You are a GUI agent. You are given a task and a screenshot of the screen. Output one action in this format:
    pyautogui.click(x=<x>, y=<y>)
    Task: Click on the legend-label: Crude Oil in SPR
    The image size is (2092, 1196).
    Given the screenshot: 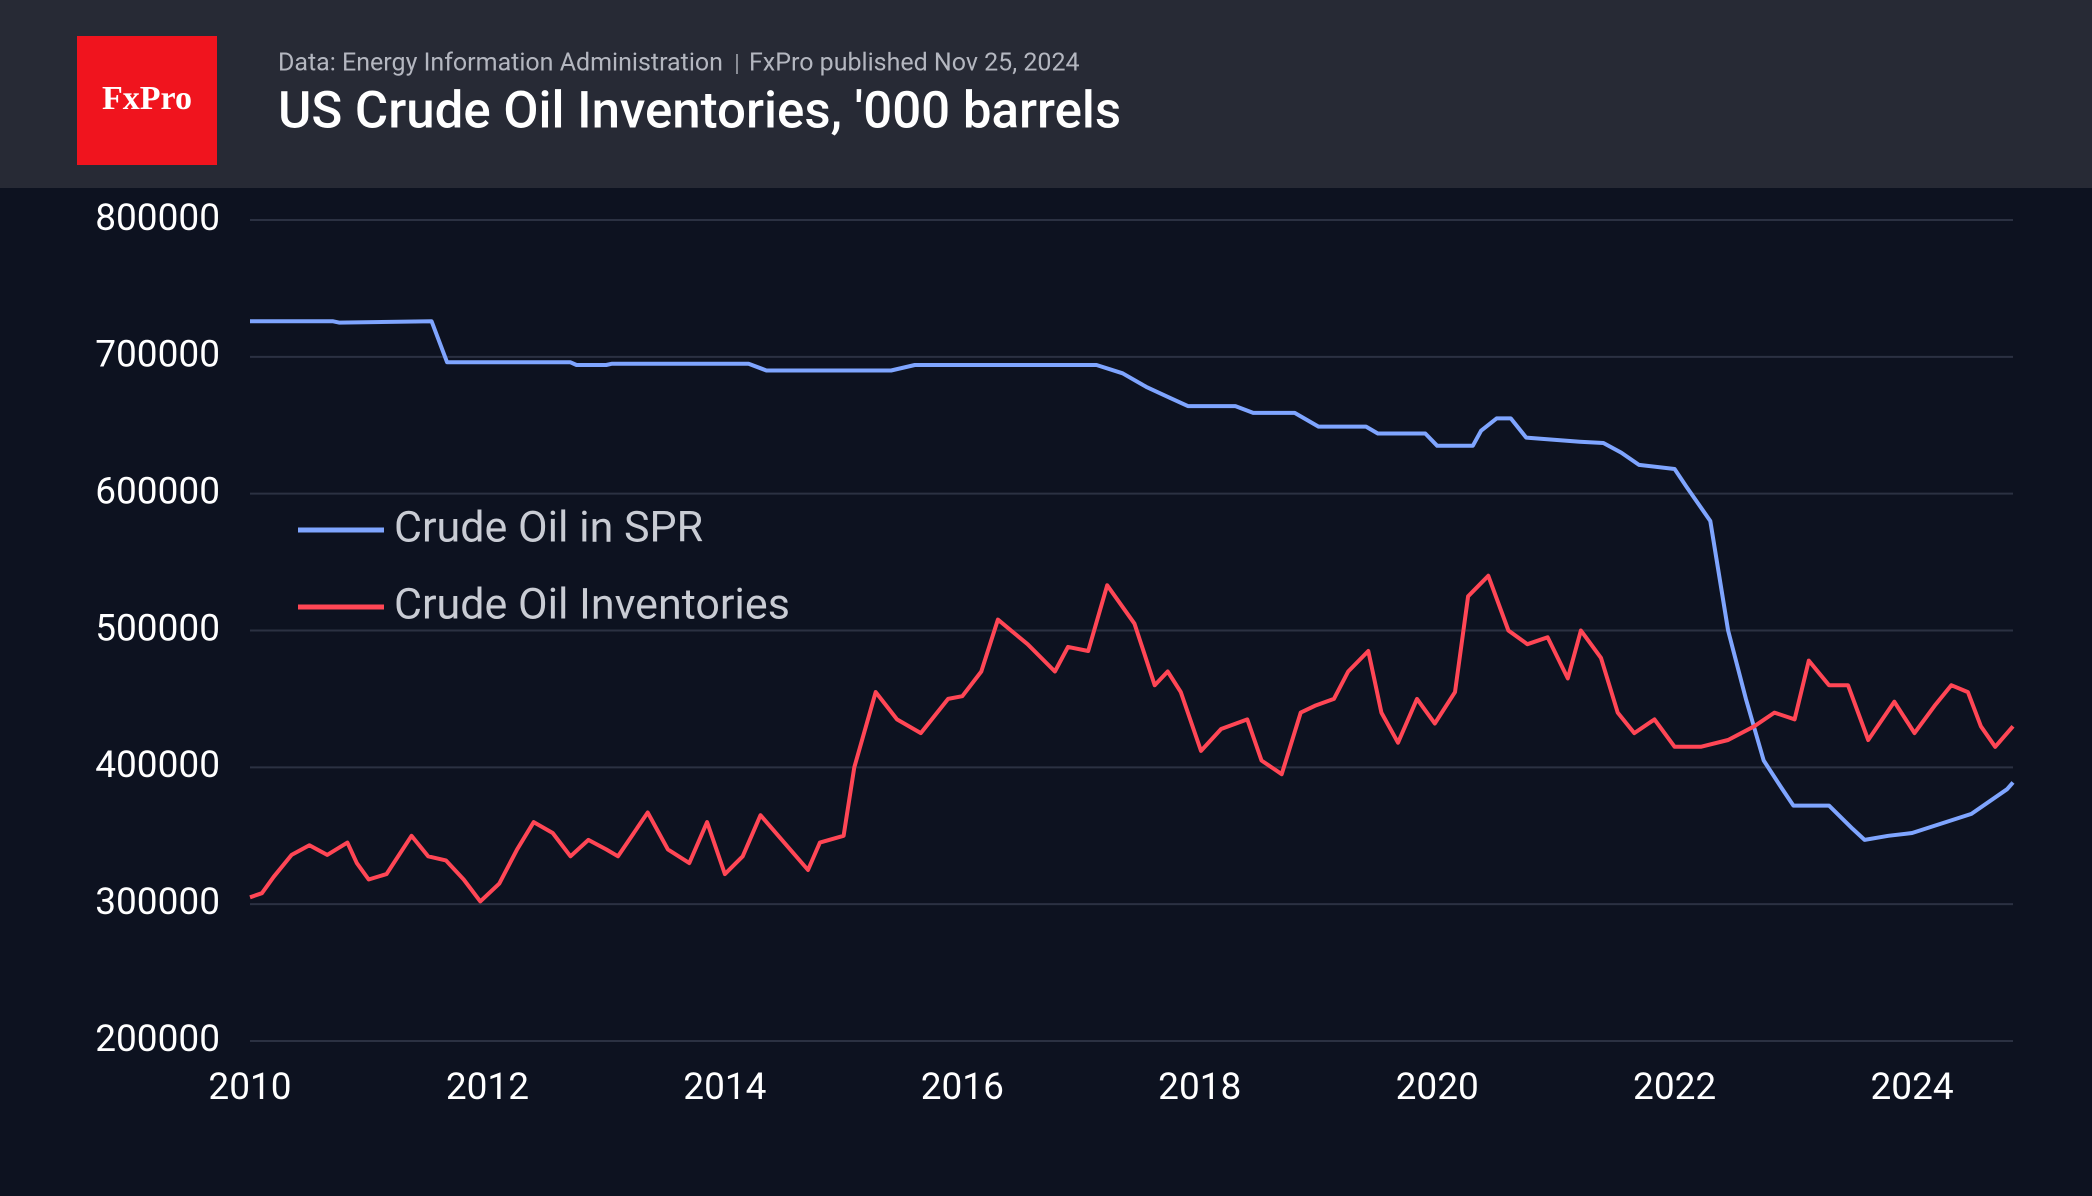 What is the action you would take?
    pyautogui.click(x=548, y=527)
    